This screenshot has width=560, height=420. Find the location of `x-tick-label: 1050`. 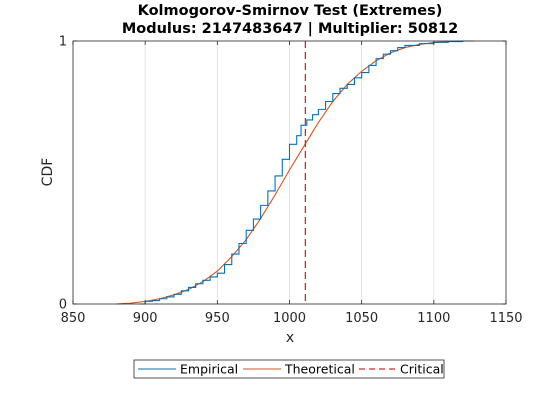

x-tick-label: 1050 is located at coordinates (361, 318).